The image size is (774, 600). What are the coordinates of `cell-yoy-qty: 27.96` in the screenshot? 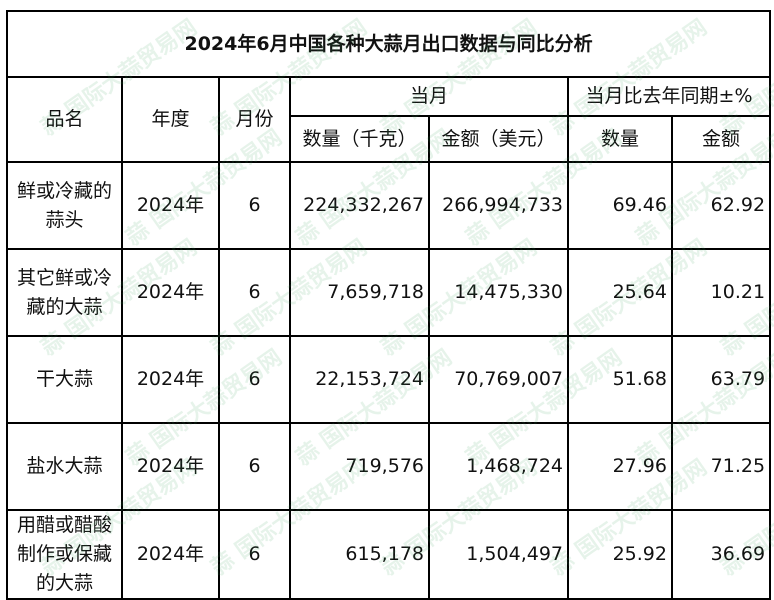 It's located at (620, 466).